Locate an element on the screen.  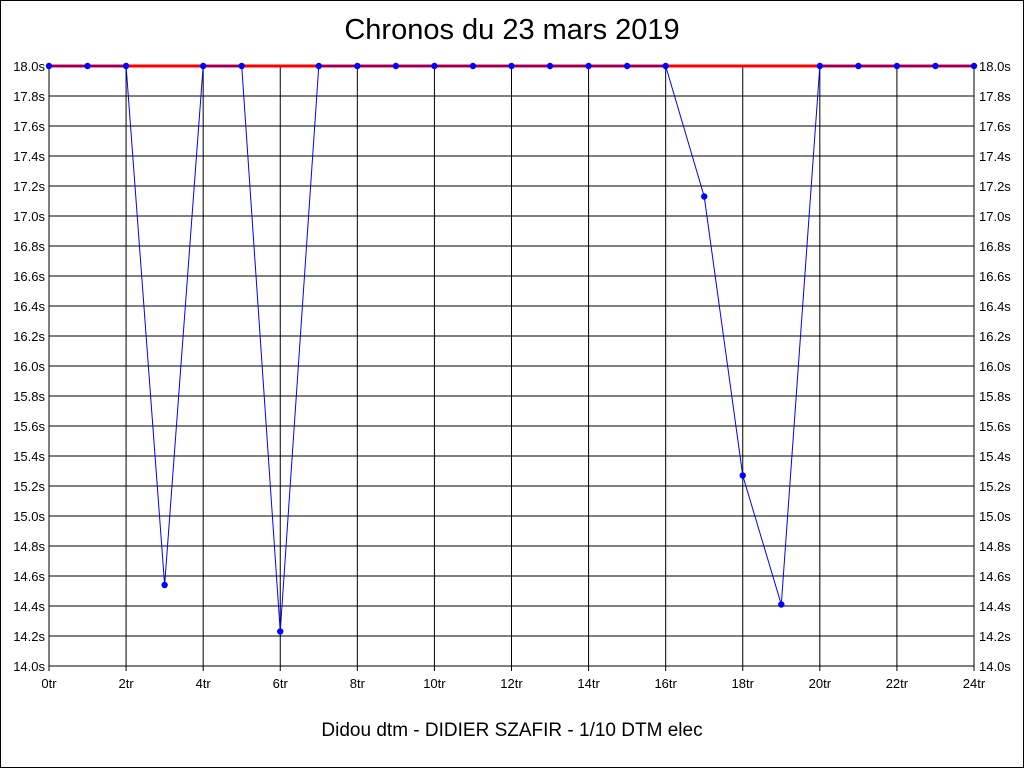
x-tick-label: 24tr is located at coordinates (974, 683).